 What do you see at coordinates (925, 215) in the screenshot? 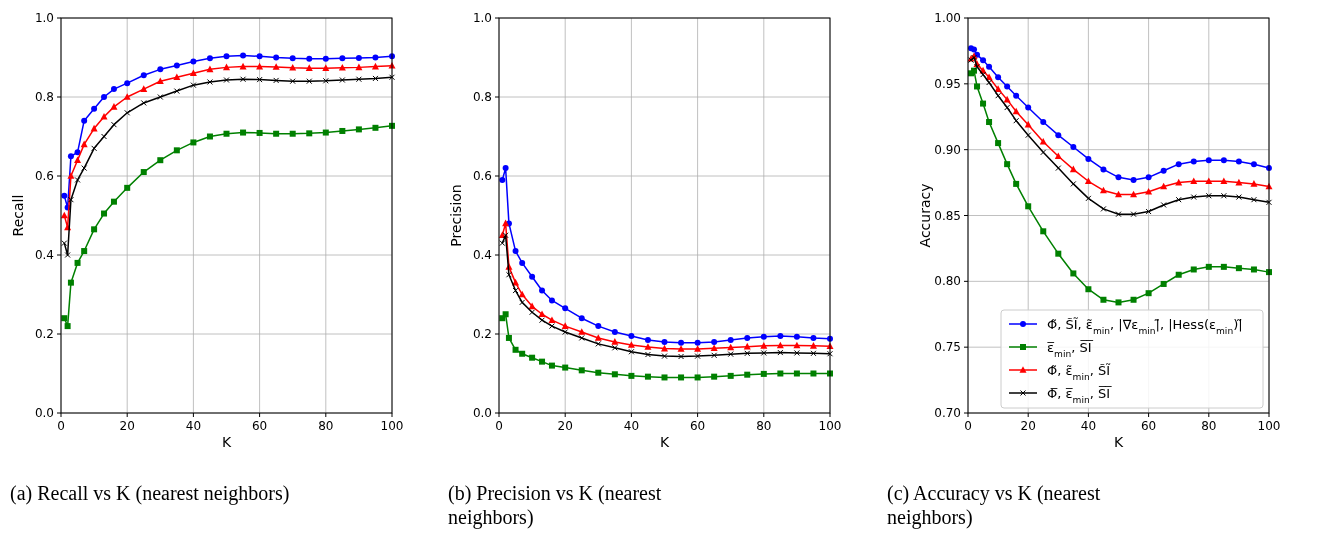
I see `y-axis-title: Accuracy` at bounding box center [925, 215].